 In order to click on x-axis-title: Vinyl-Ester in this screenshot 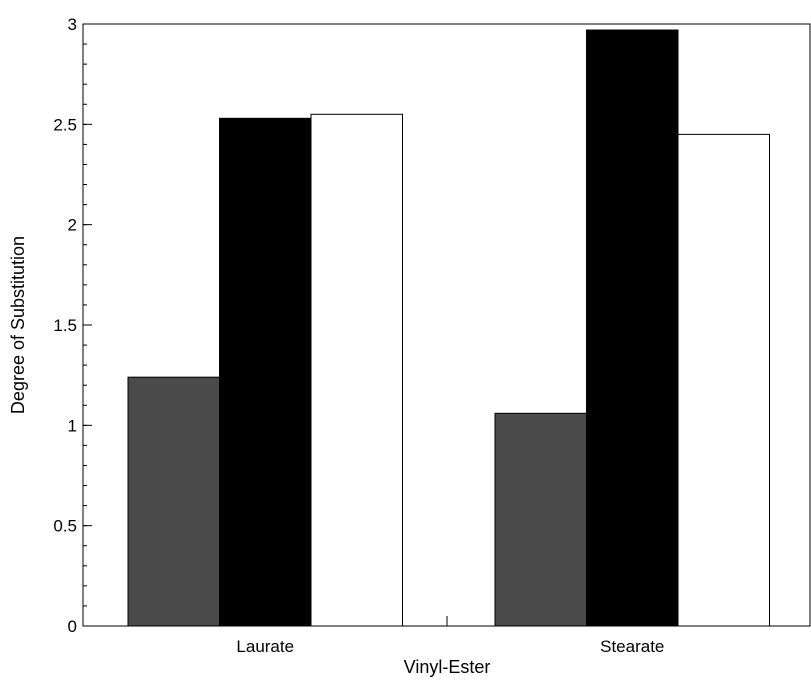, I will do `click(447, 667)`.